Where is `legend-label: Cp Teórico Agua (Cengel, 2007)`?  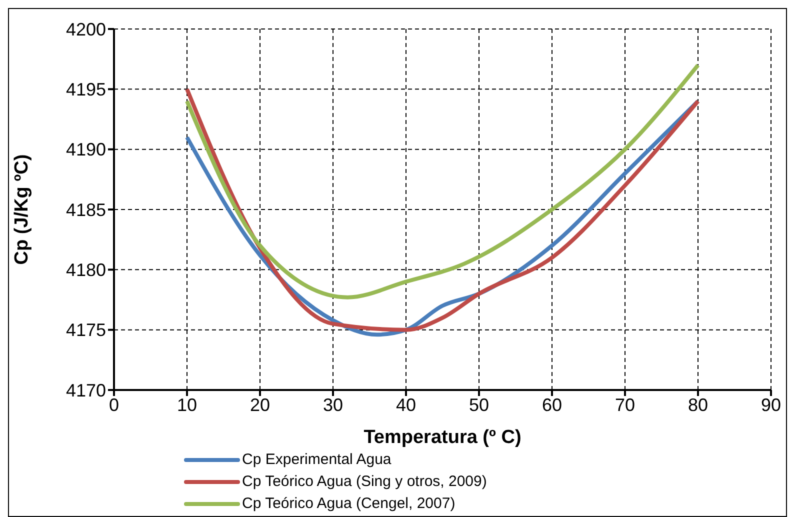 legend-label: Cp Teórico Agua (Cengel, 2007) is located at coordinates (349, 504).